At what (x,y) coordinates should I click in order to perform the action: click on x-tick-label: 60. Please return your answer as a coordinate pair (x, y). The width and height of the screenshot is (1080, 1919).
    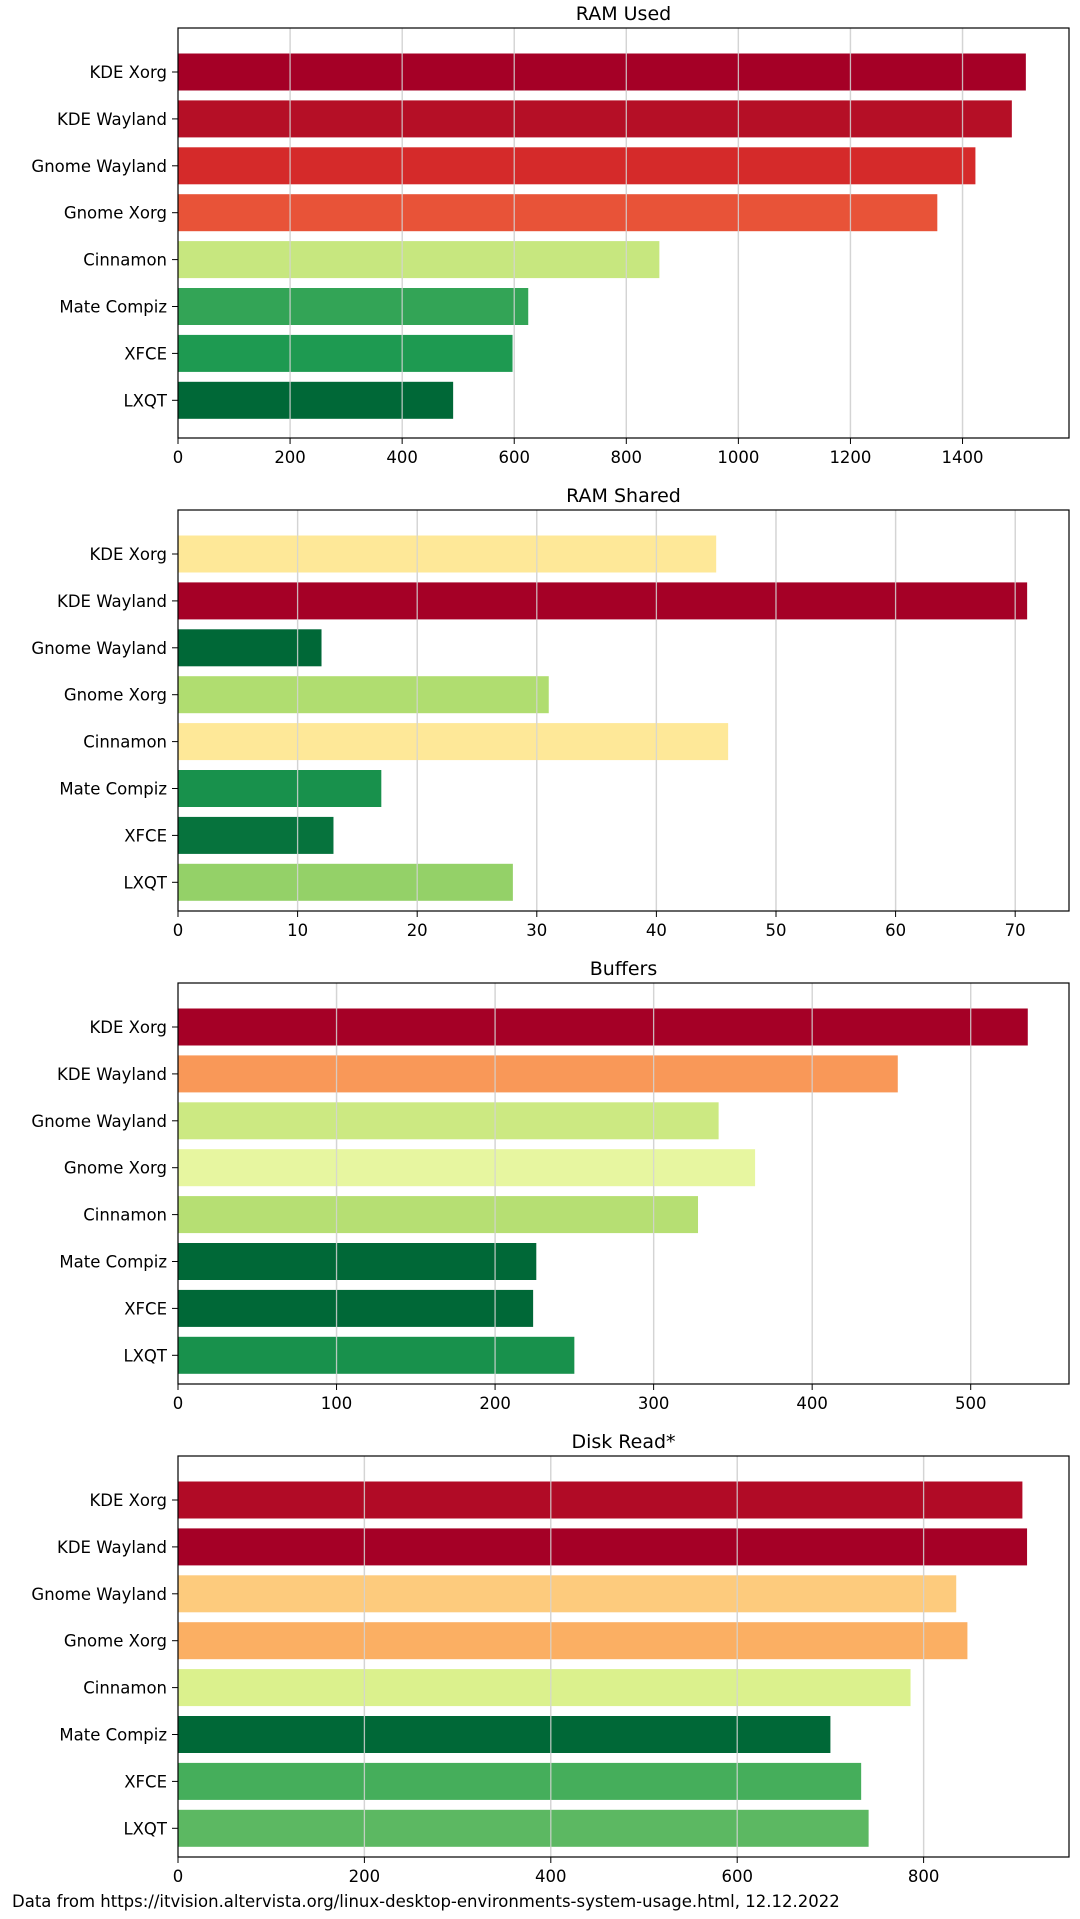
    Looking at the image, I should click on (895, 930).